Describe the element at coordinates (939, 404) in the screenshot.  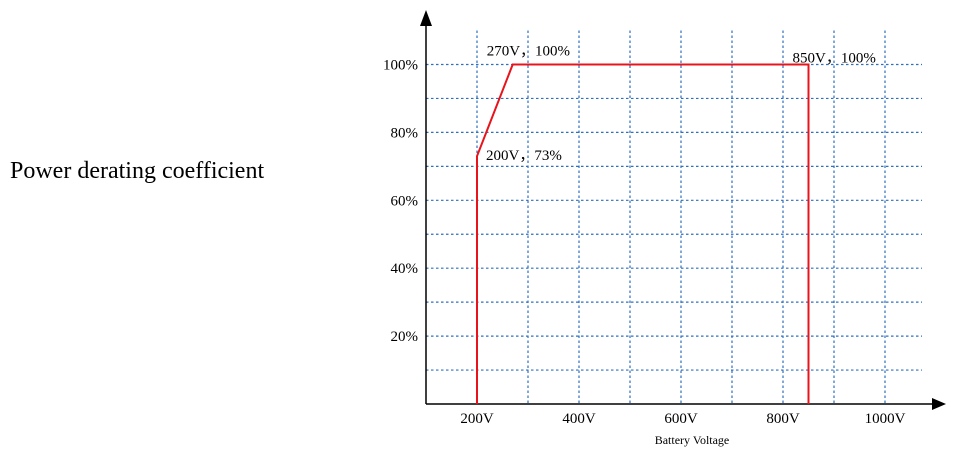
I see `x-axis-arrow` at that location.